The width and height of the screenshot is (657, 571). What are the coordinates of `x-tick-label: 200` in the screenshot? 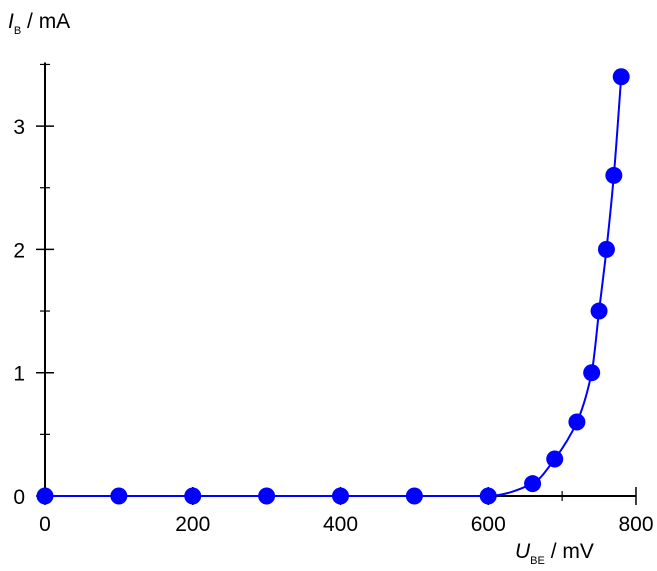 It's located at (192, 524).